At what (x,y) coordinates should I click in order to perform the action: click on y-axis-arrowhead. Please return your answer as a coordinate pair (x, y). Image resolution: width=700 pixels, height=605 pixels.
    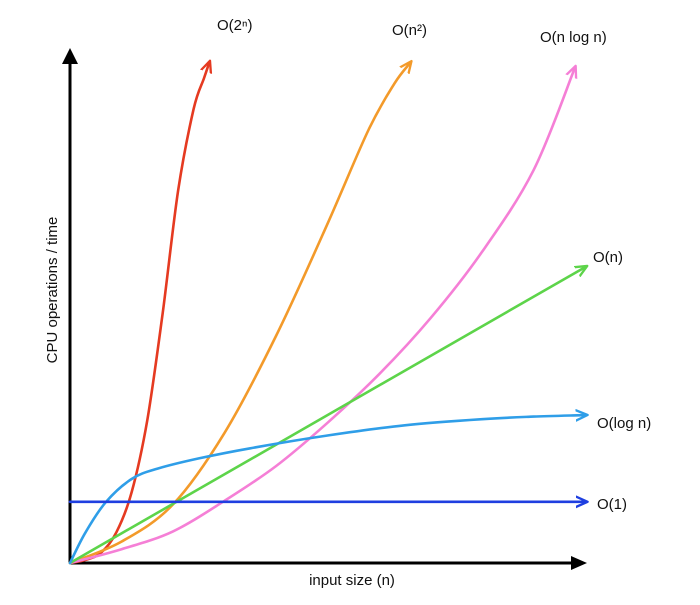
    Looking at the image, I should click on (70, 56).